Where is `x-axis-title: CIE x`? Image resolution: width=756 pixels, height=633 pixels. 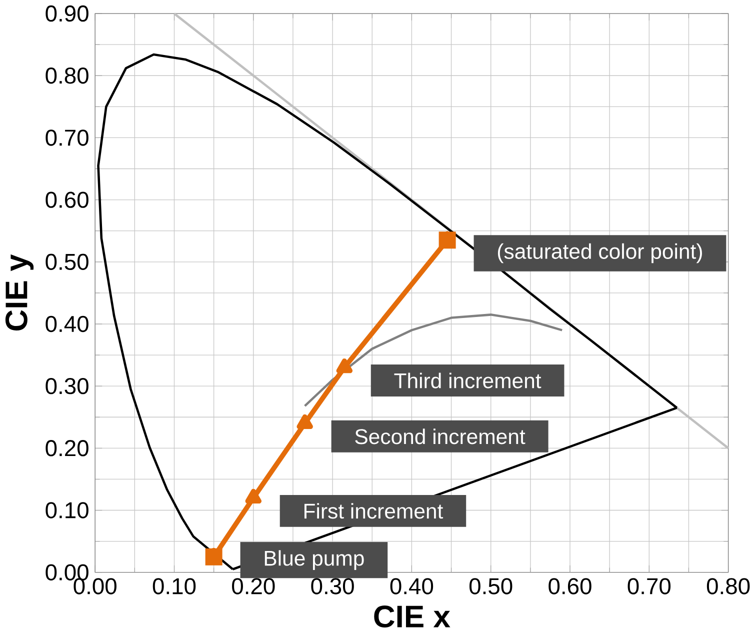 x-axis-title: CIE x is located at coordinates (412, 617).